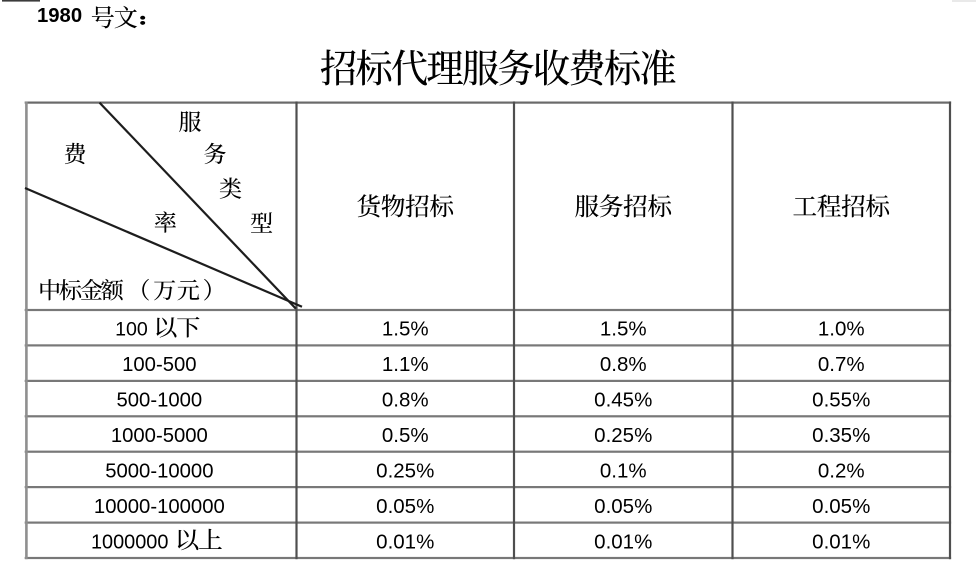  What do you see at coordinates (405, 364) in the screenshot?
I see `svg-text: 1.1%` at bounding box center [405, 364].